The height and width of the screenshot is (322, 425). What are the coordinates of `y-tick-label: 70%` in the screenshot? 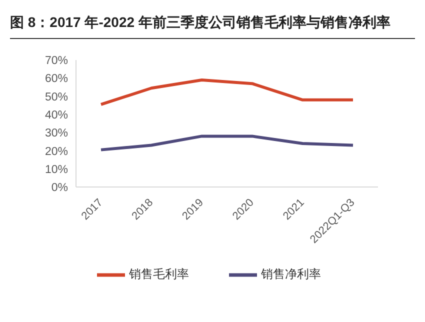 It's located at (56, 61).